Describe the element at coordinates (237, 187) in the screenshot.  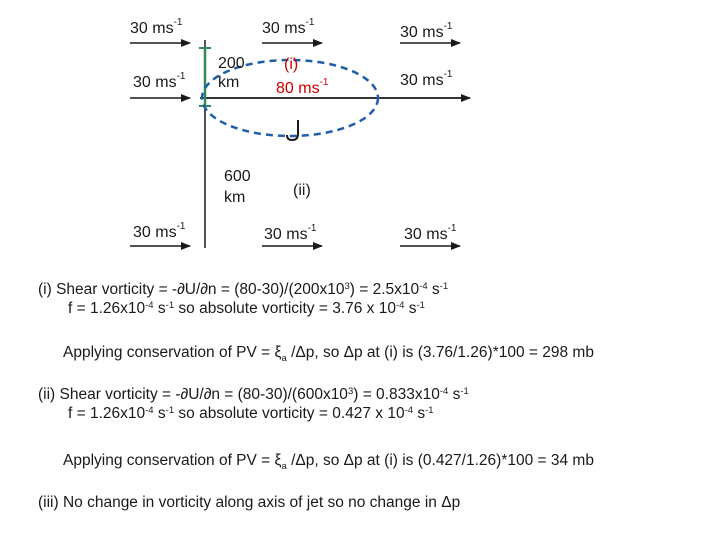
I see `distance-600km-label: 600 km` at that location.